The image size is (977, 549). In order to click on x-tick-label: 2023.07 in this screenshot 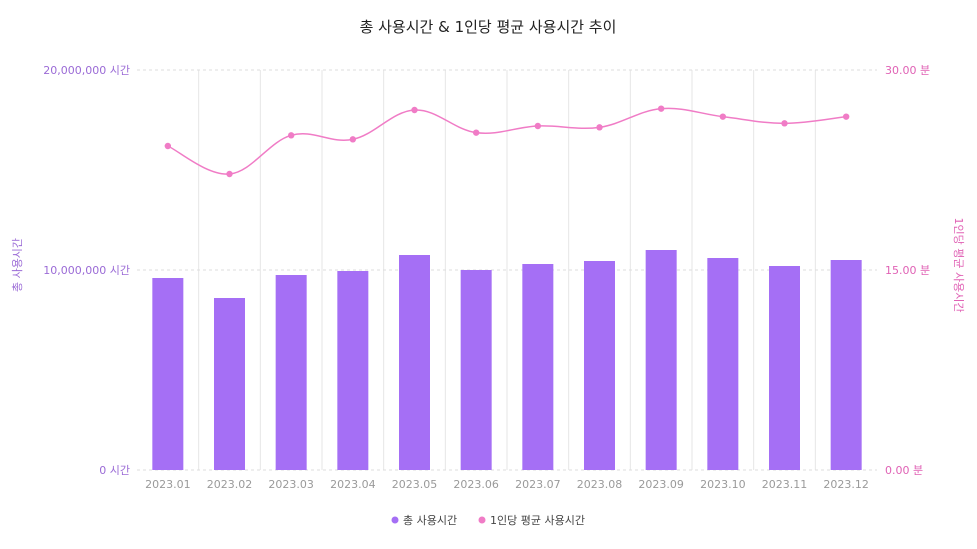, I will do `click(538, 484)`.